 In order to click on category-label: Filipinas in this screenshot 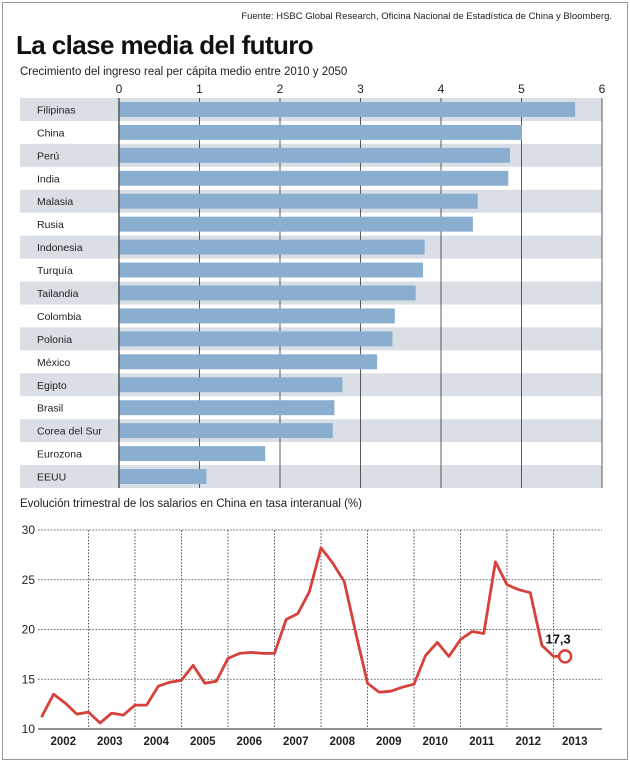, I will do `click(56, 110)`.